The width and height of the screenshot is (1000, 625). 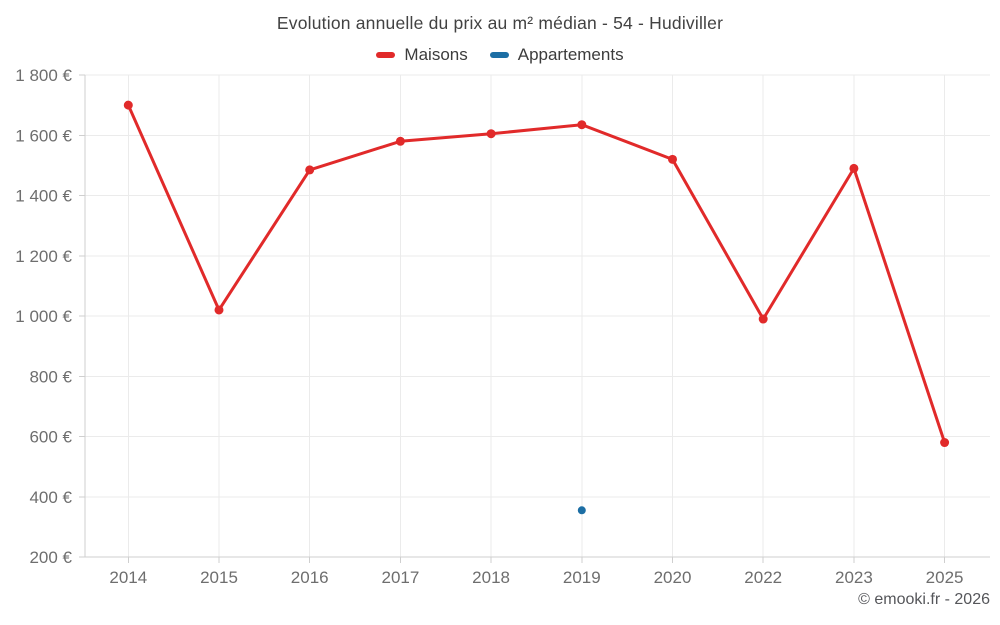 What do you see at coordinates (945, 577) in the screenshot?
I see `x-tick-label: 2025` at bounding box center [945, 577].